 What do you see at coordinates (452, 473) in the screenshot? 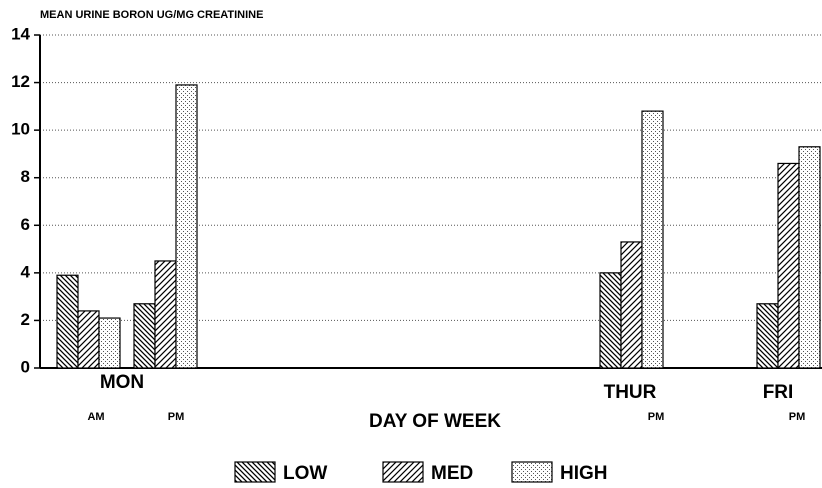
I see `legend-label: MED` at bounding box center [452, 473].